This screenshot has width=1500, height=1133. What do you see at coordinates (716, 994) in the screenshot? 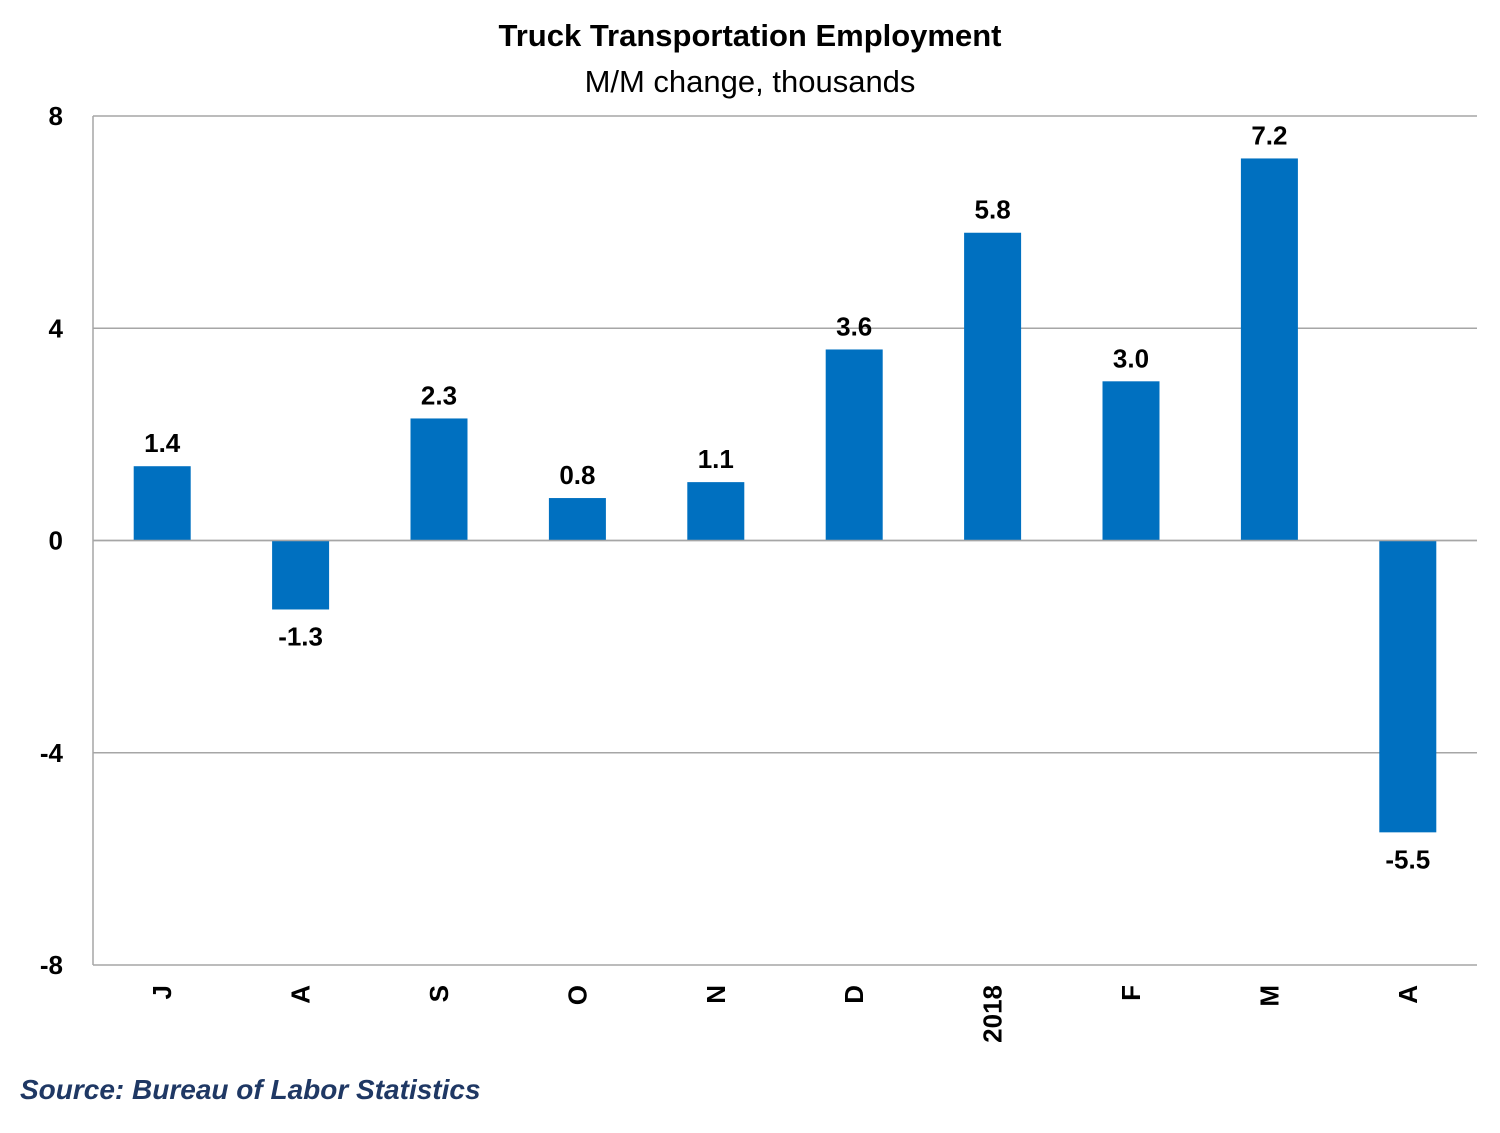
I see `x-tick-label: N` at bounding box center [716, 994].